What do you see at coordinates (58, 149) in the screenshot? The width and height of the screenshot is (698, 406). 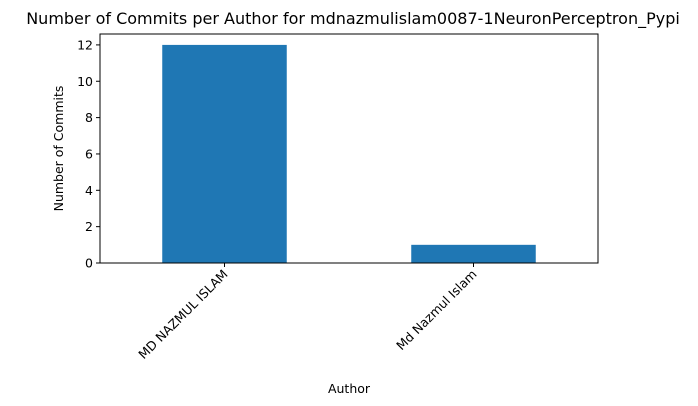 I see `y-axis-label: Number of Commits` at bounding box center [58, 149].